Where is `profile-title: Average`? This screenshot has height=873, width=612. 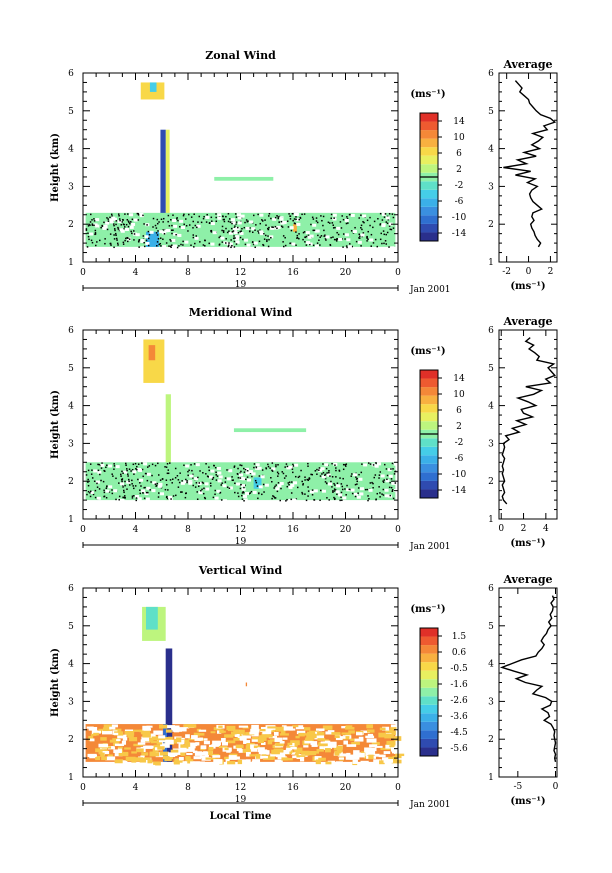
profile-title: Average is located at coordinates (527, 64).